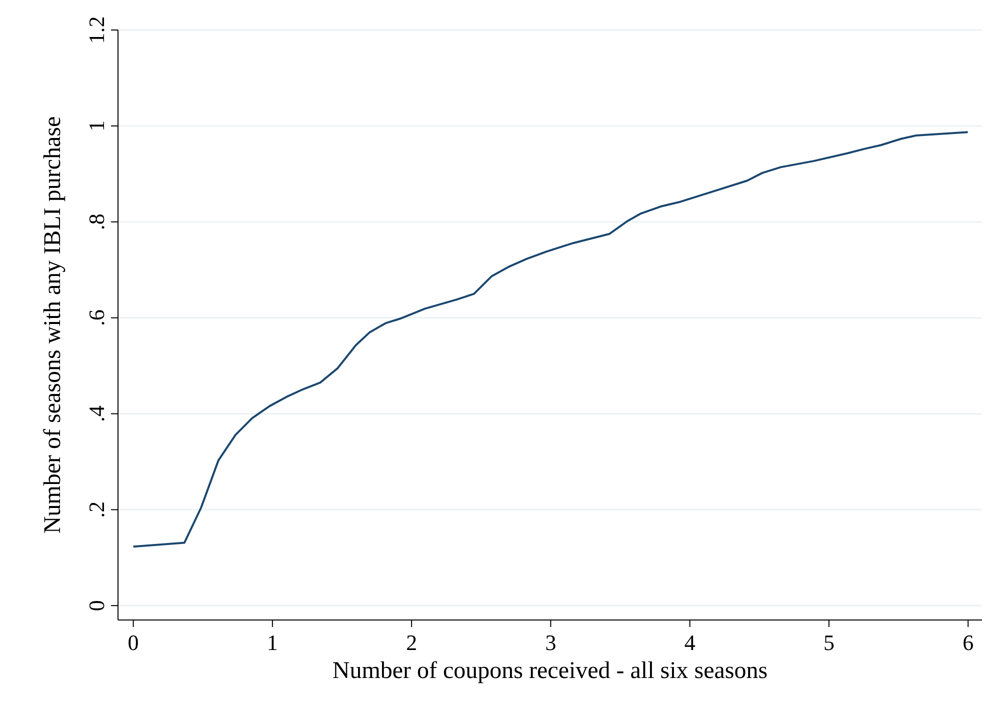 The height and width of the screenshot is (727, 997). Describe the element at coordinates (412, 642) in the screenshot. I see `x-tick-label: 2` at that location.